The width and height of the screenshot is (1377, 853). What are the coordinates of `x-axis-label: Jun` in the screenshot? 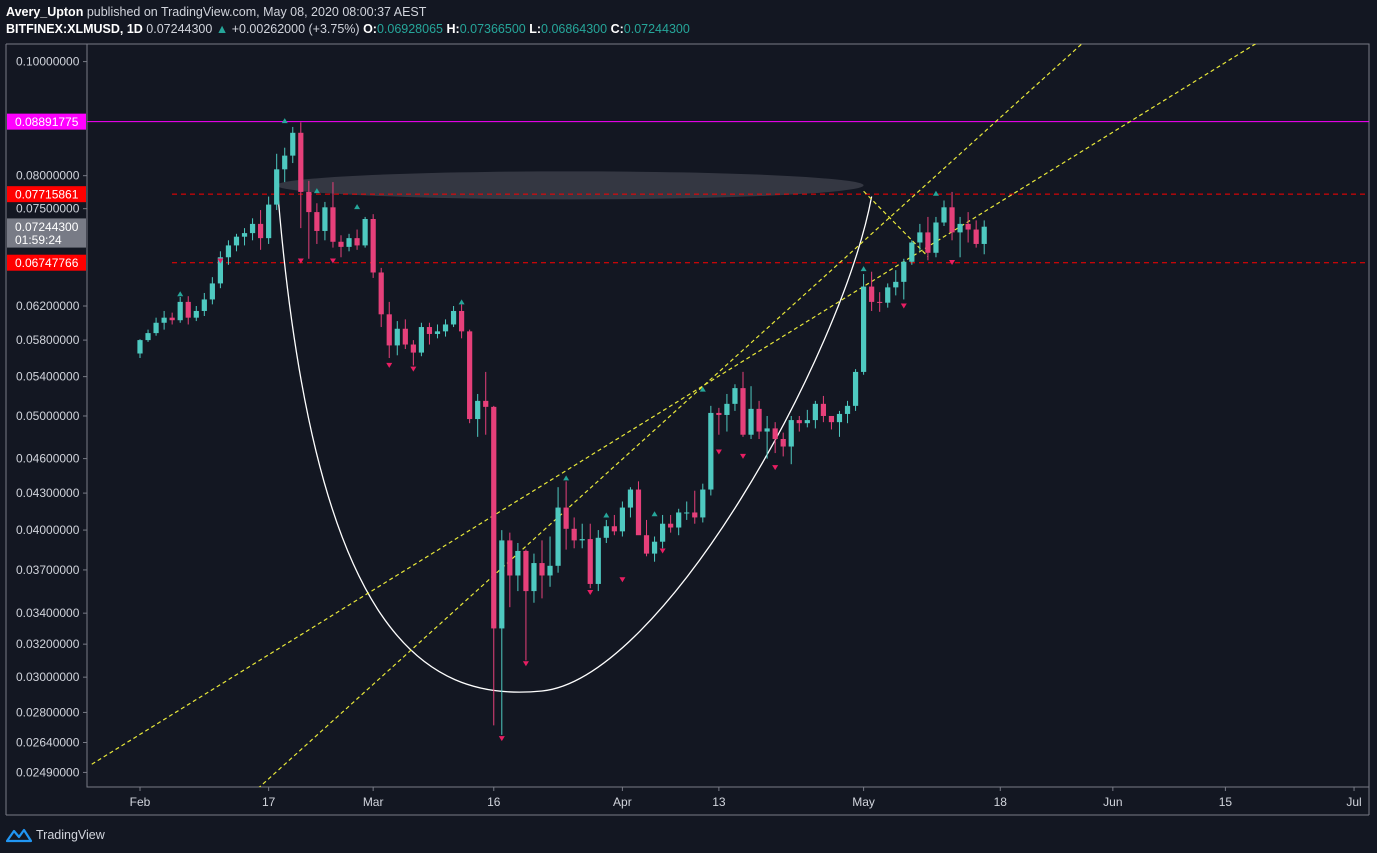 It's located at (1112, 802).